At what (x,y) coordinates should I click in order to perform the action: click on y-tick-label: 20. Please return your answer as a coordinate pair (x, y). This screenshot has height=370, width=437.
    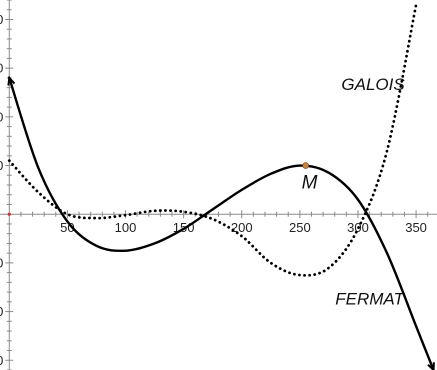
    Looking at the image, I should click on (1, 116).